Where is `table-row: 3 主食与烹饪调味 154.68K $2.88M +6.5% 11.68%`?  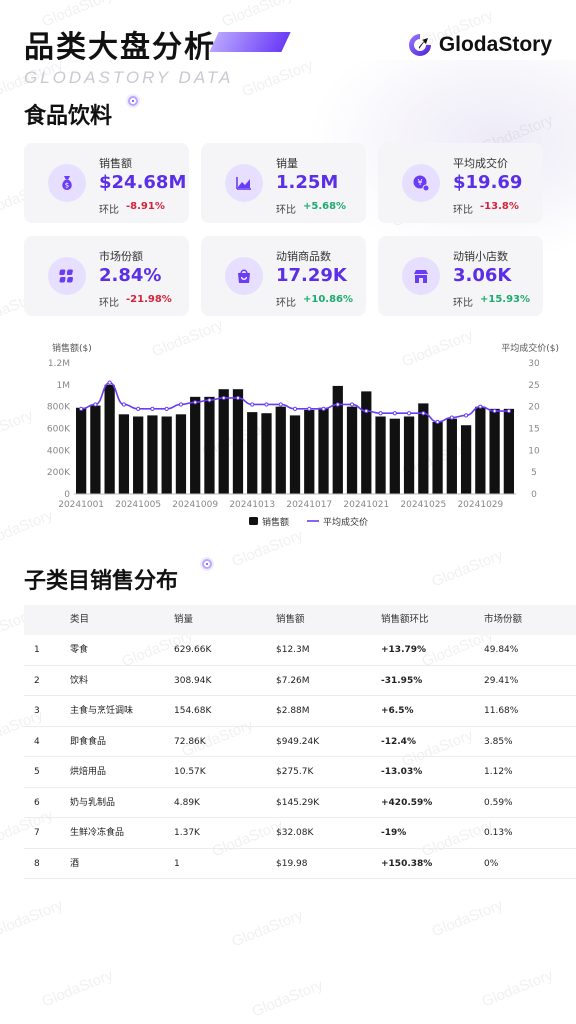
table-row: 3 主食与烹饪调味 154.68K $2.88M +6.5% 11.68% is located at coordinates (300, 711).